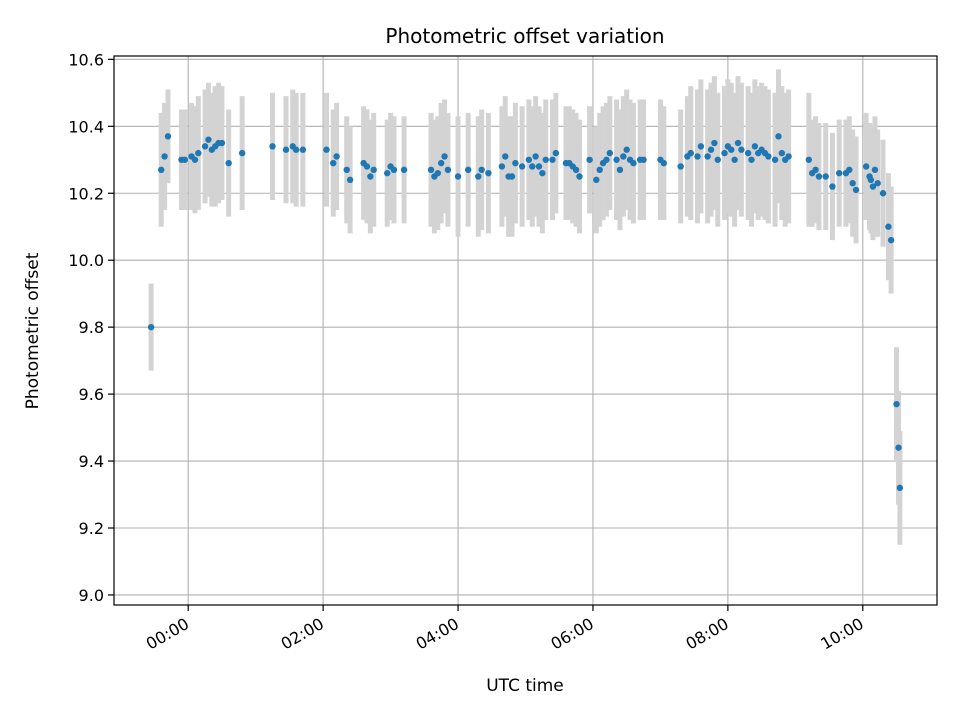 This screenshot has width=960, height=720. I want to click on y-tick-label: 9.8, so click(91, 327).